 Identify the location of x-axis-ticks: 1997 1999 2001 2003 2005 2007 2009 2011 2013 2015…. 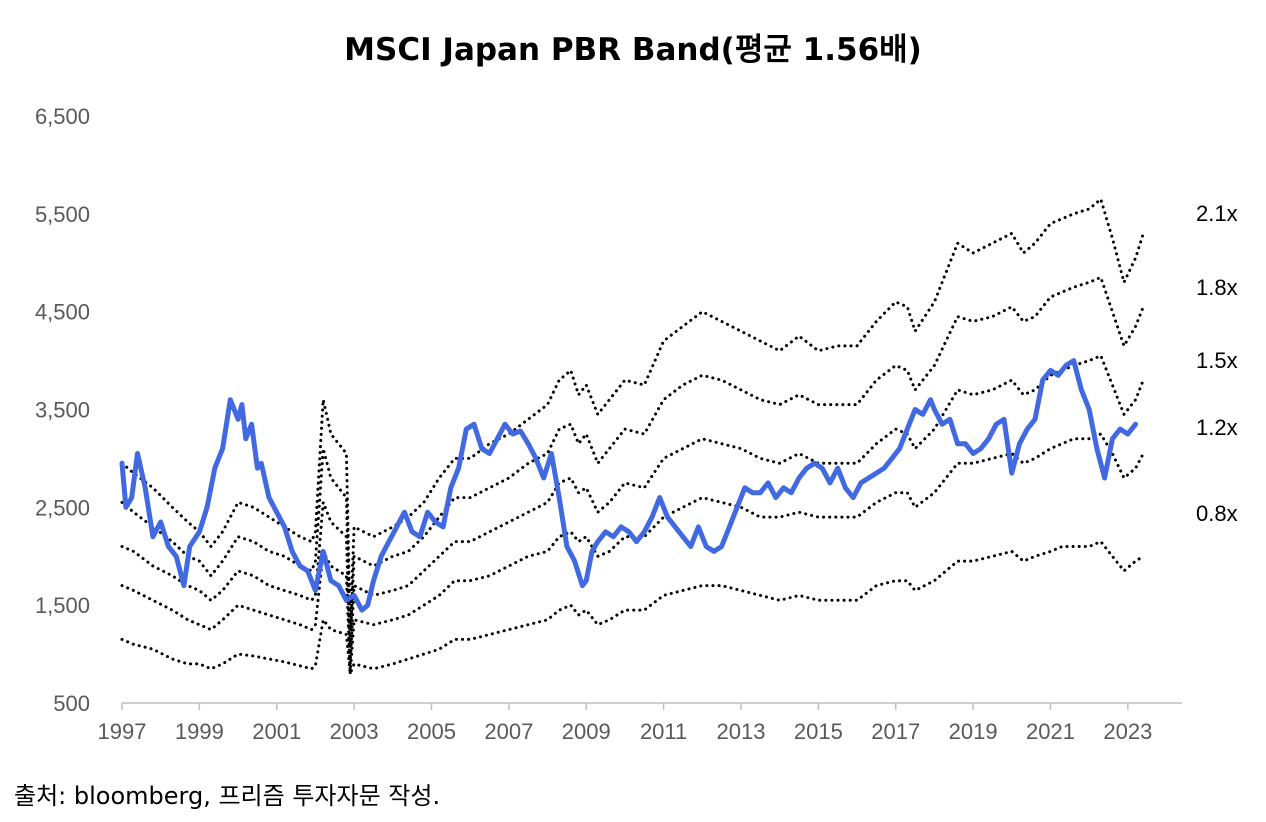
(625, 723).